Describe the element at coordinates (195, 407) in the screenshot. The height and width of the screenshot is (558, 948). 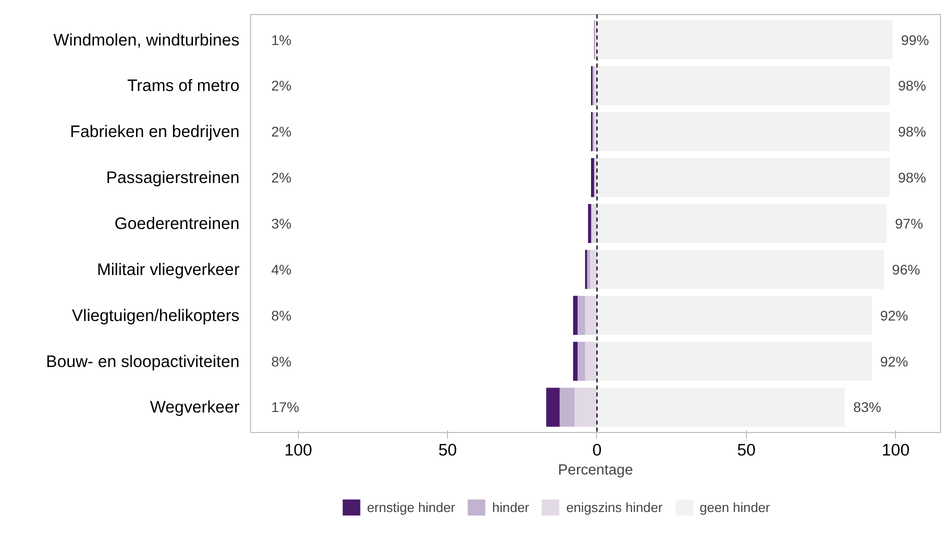
I see `y-tick-label: Wegverkeer` at that location.